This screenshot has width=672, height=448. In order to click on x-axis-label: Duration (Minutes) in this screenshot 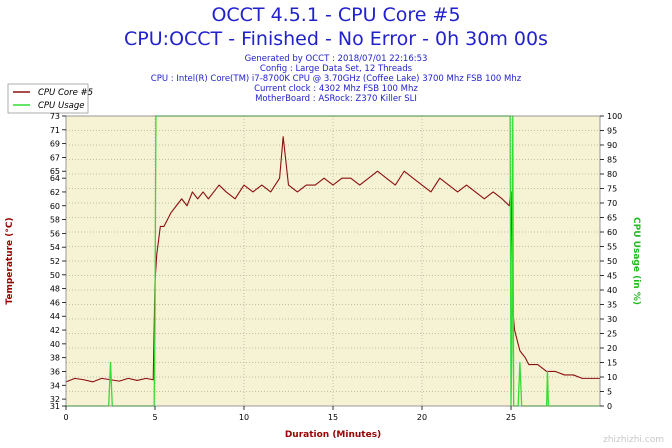, I will do `click(333, 435)`.